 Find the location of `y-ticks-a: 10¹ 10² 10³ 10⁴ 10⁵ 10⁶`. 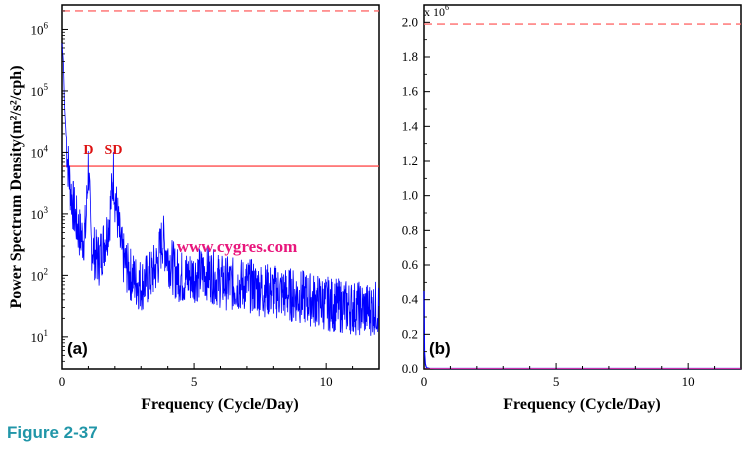

y-ticks-a: 10¹ 10² 10³ 10⁴ 10⁵ 10⁶ is located at coordinates (49, 190).